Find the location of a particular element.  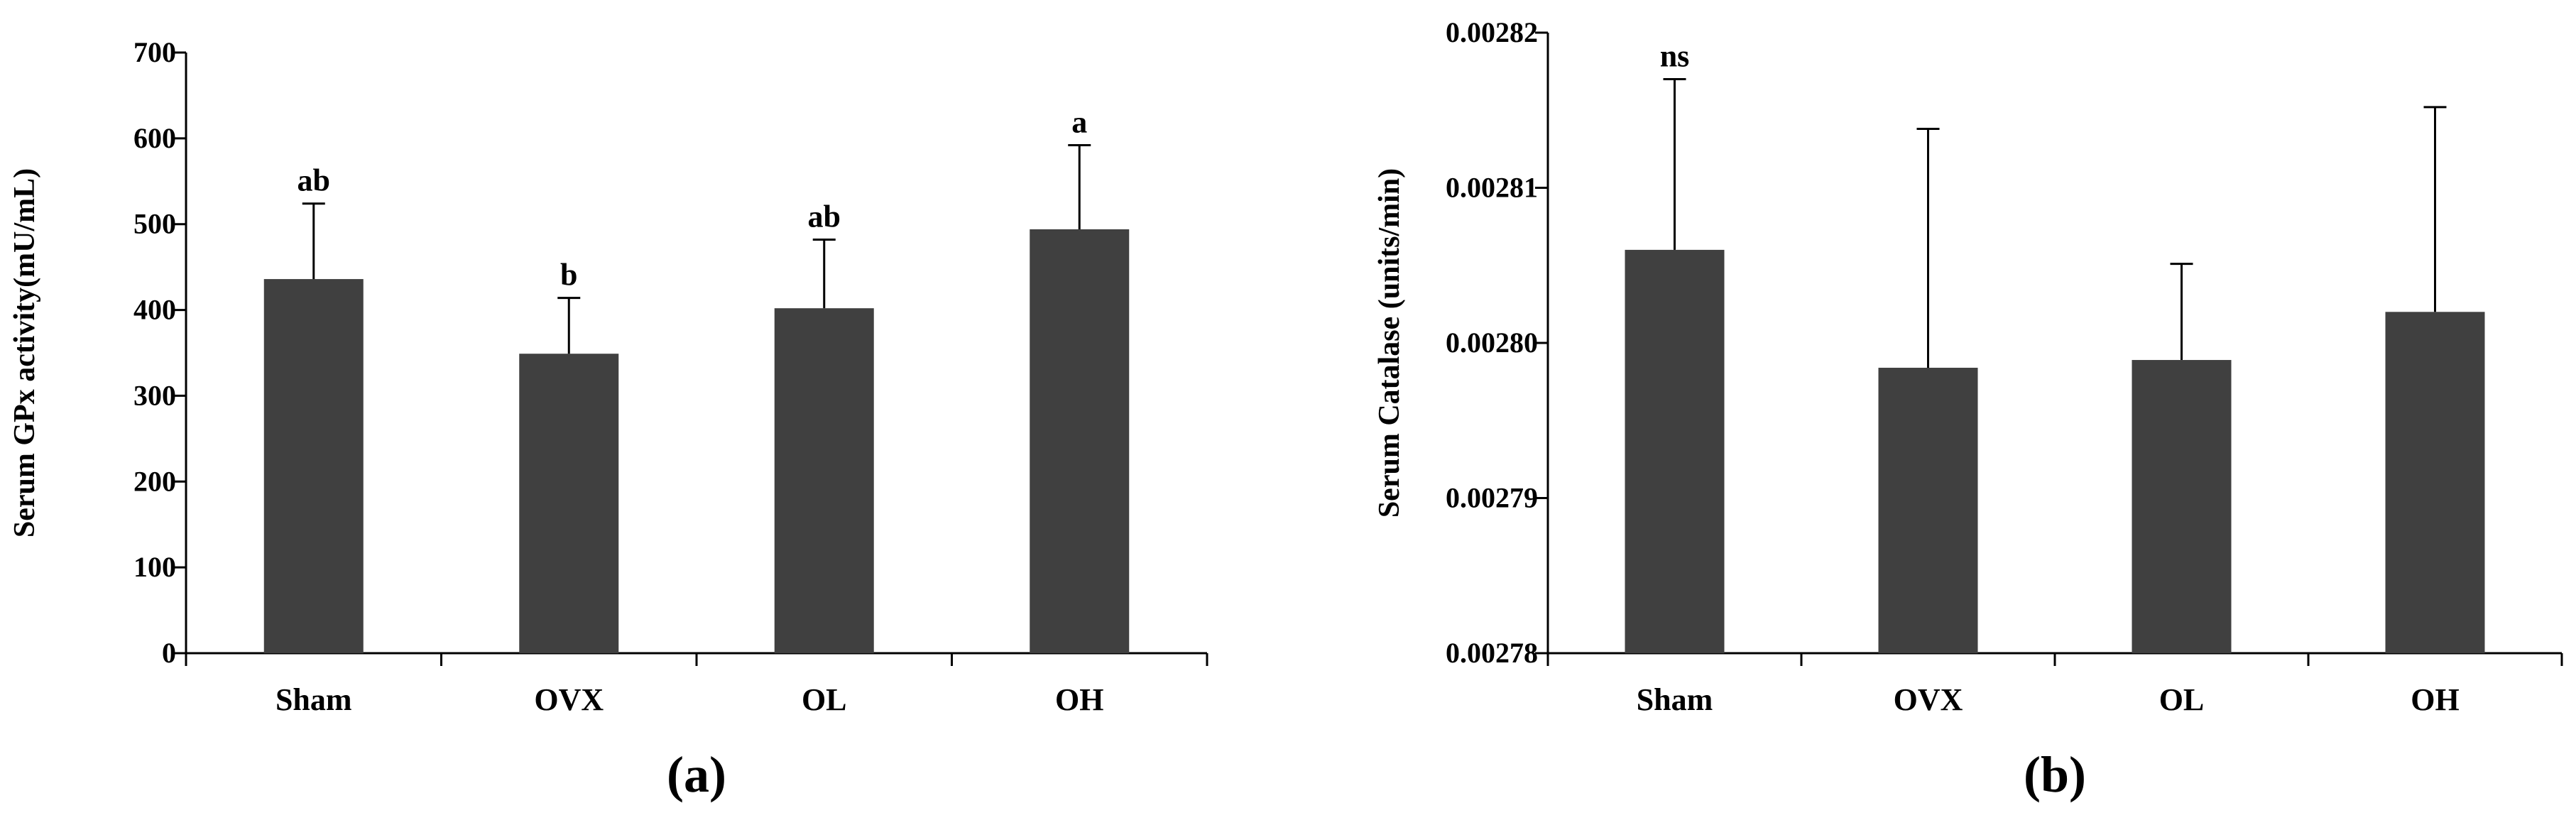

y-tick-label: 400 is located at coordinates (154, 310).